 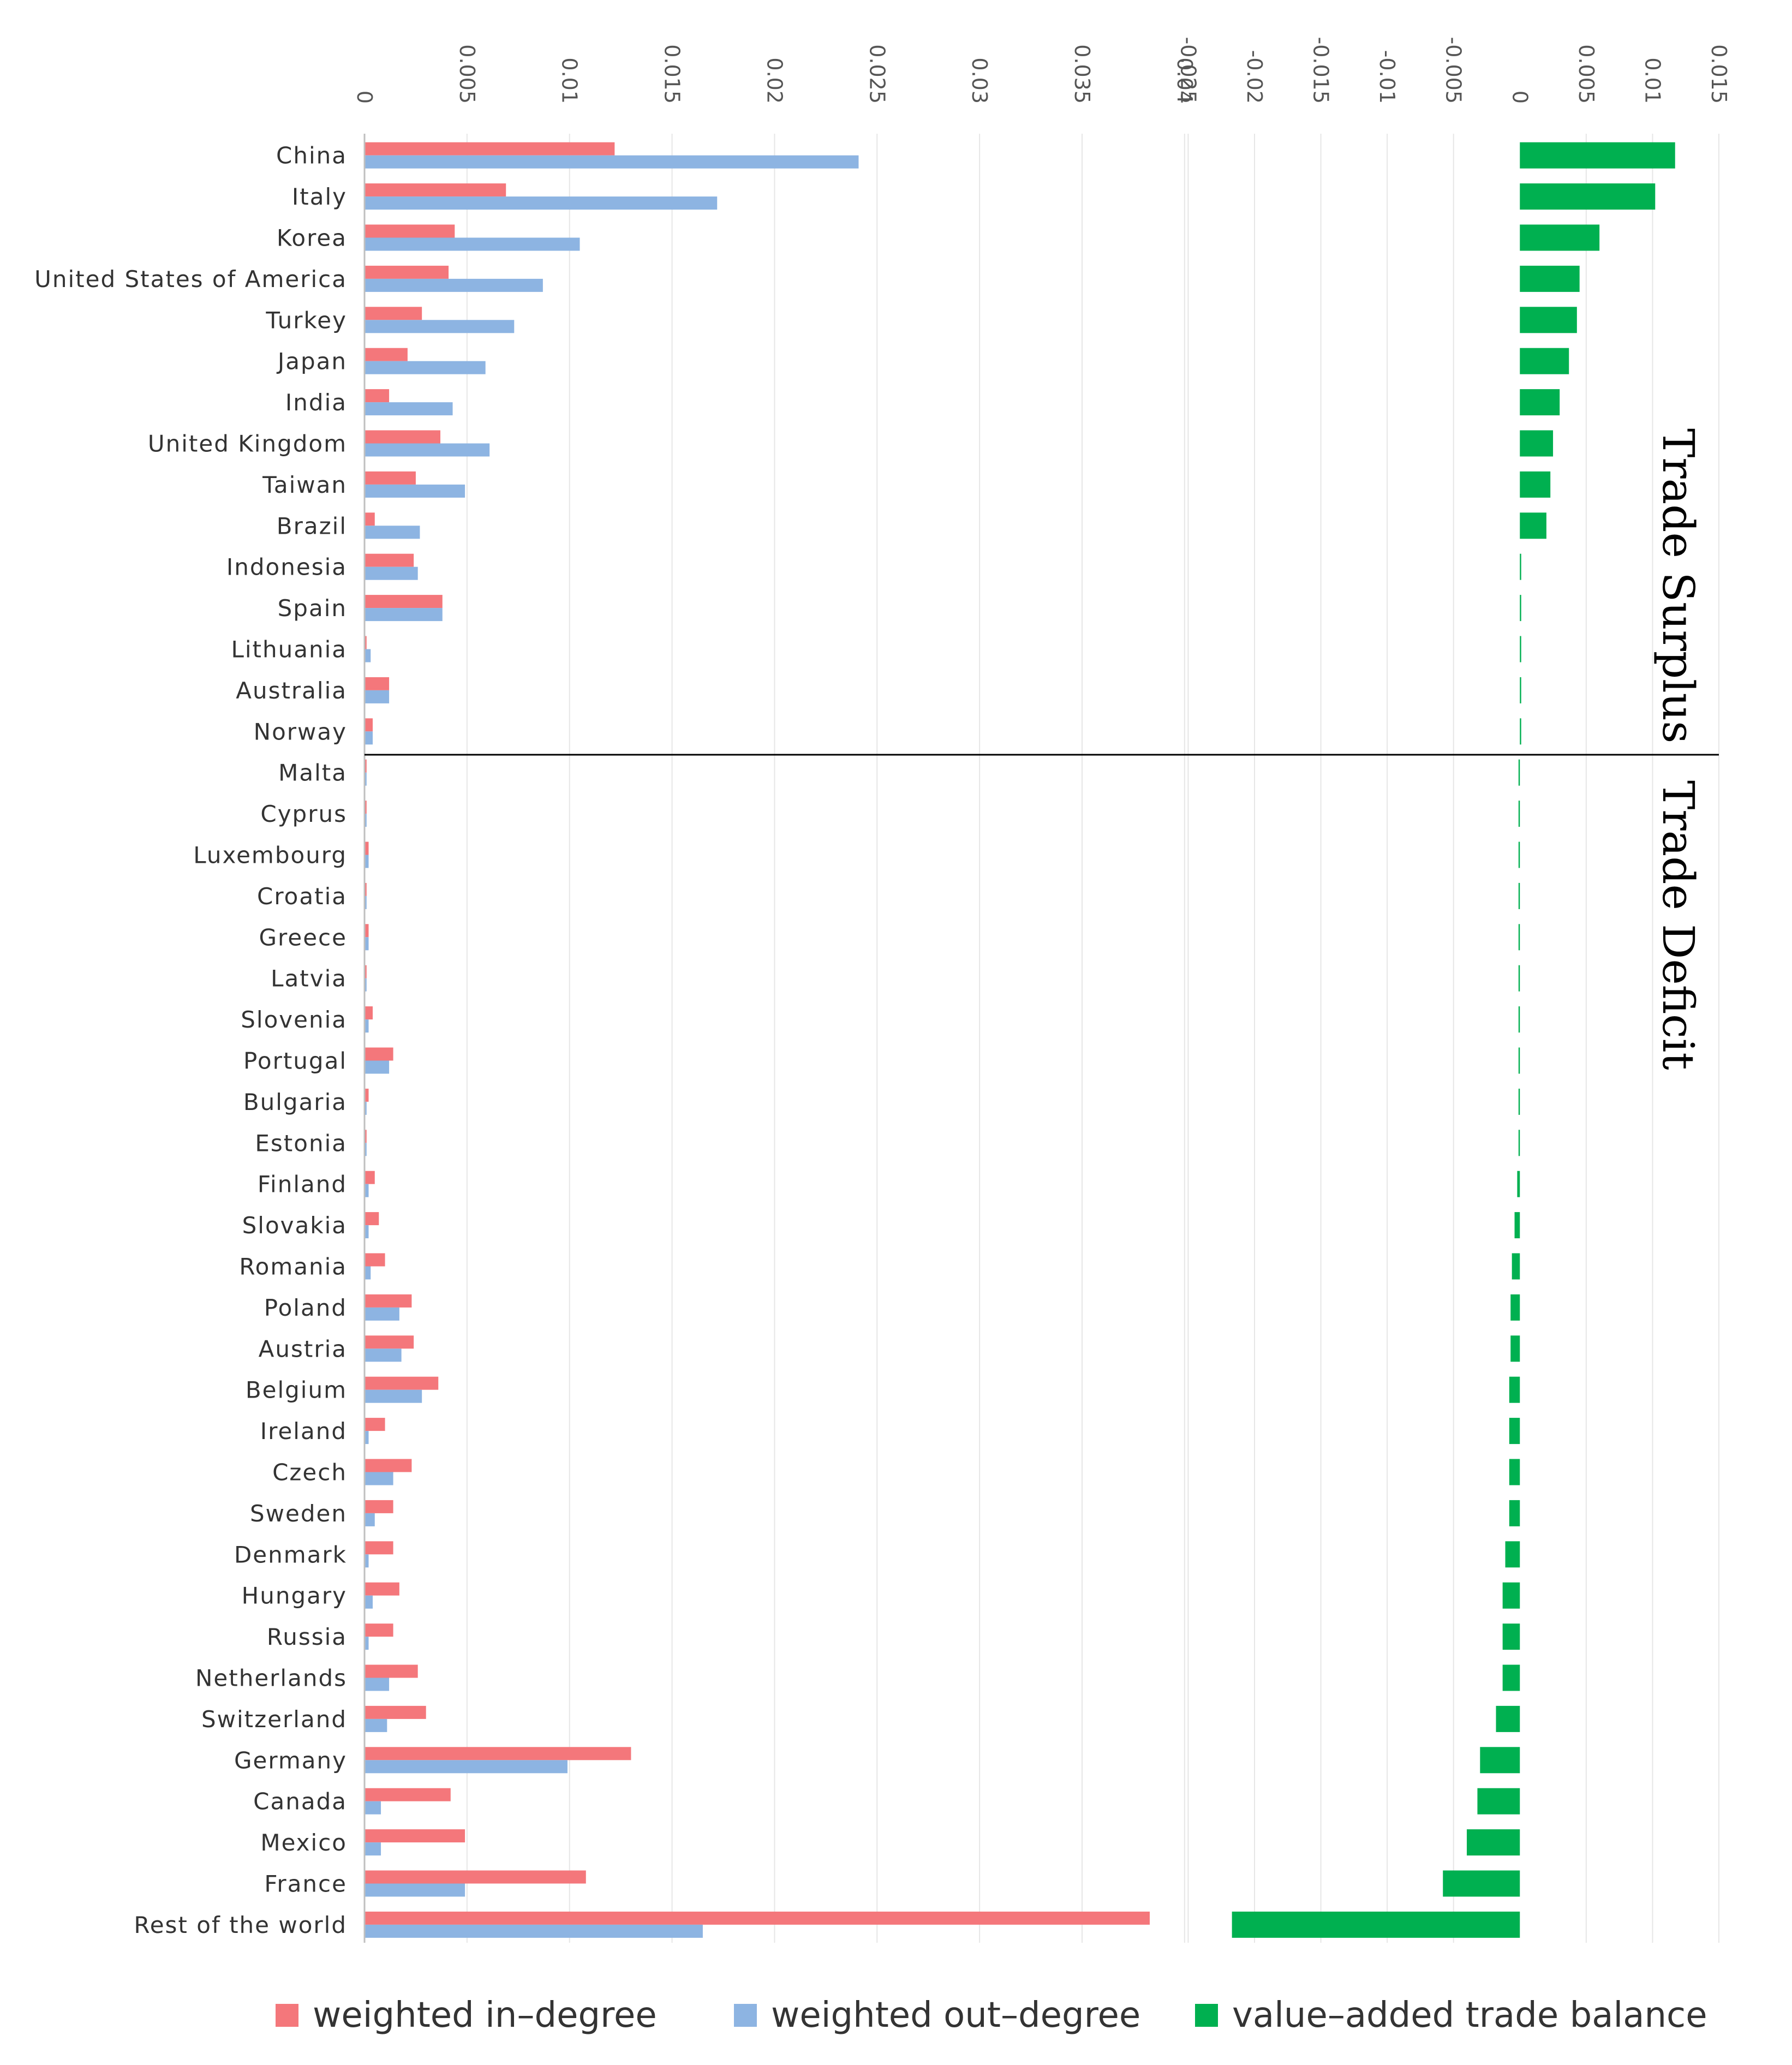 What do you see at coordinates (304, 814) in the screenshot?
I see `country-label-cyprus: Cyprus` at bounding box center [304, 814].